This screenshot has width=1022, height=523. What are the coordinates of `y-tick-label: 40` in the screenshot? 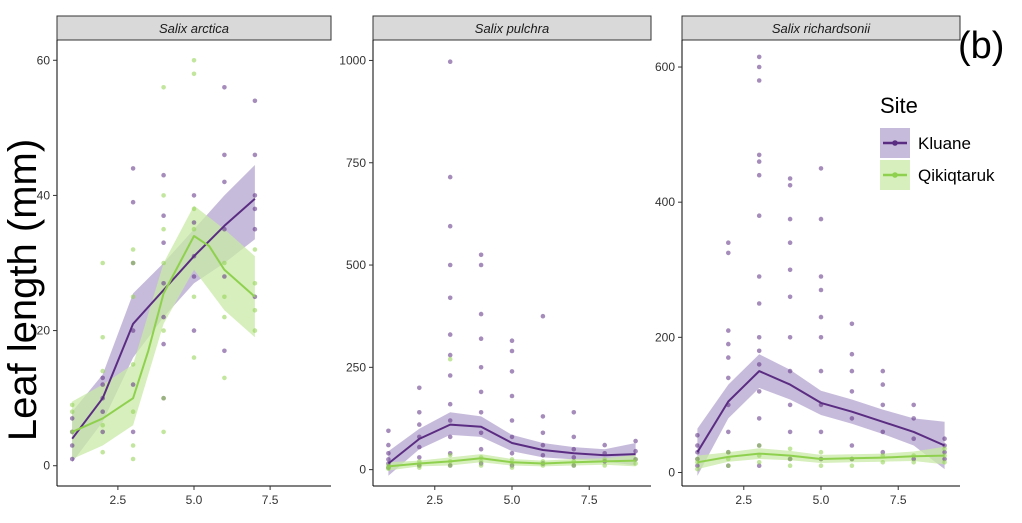 It's located at (44, 195).